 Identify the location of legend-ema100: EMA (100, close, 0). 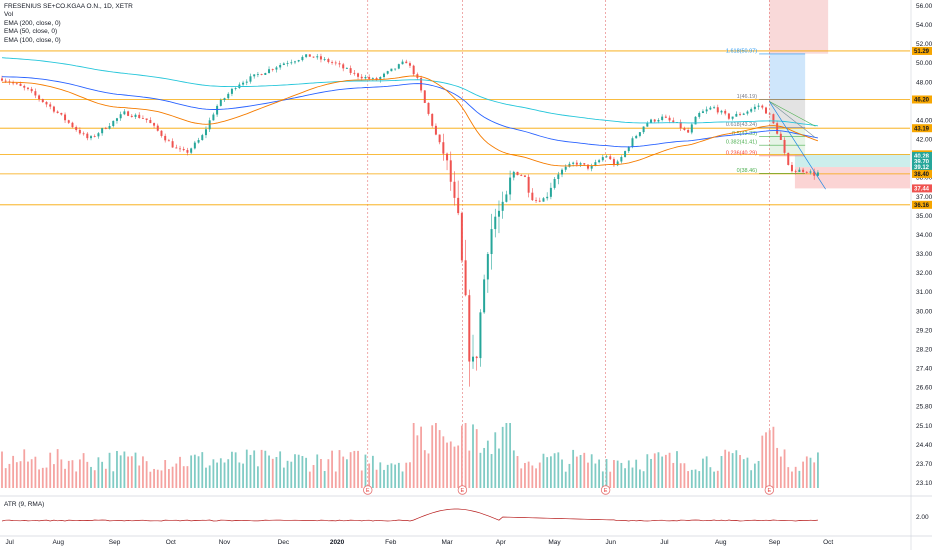
(32, 40).